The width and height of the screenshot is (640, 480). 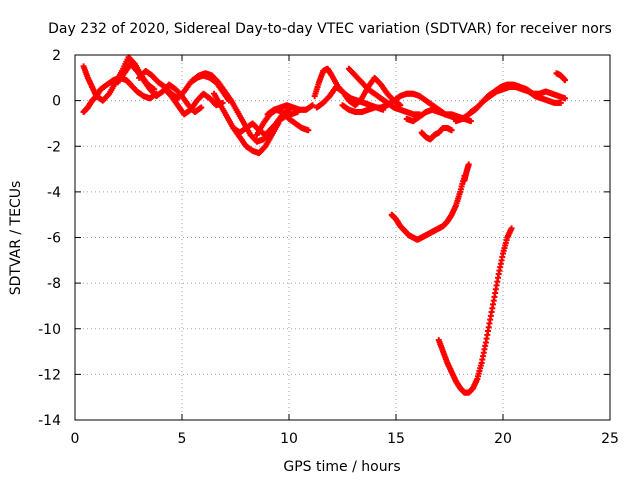 What do you see at coordinates (49, 330) in the screenshot?
I see `y-tick-label: -10` at bounding box center [49, 330].